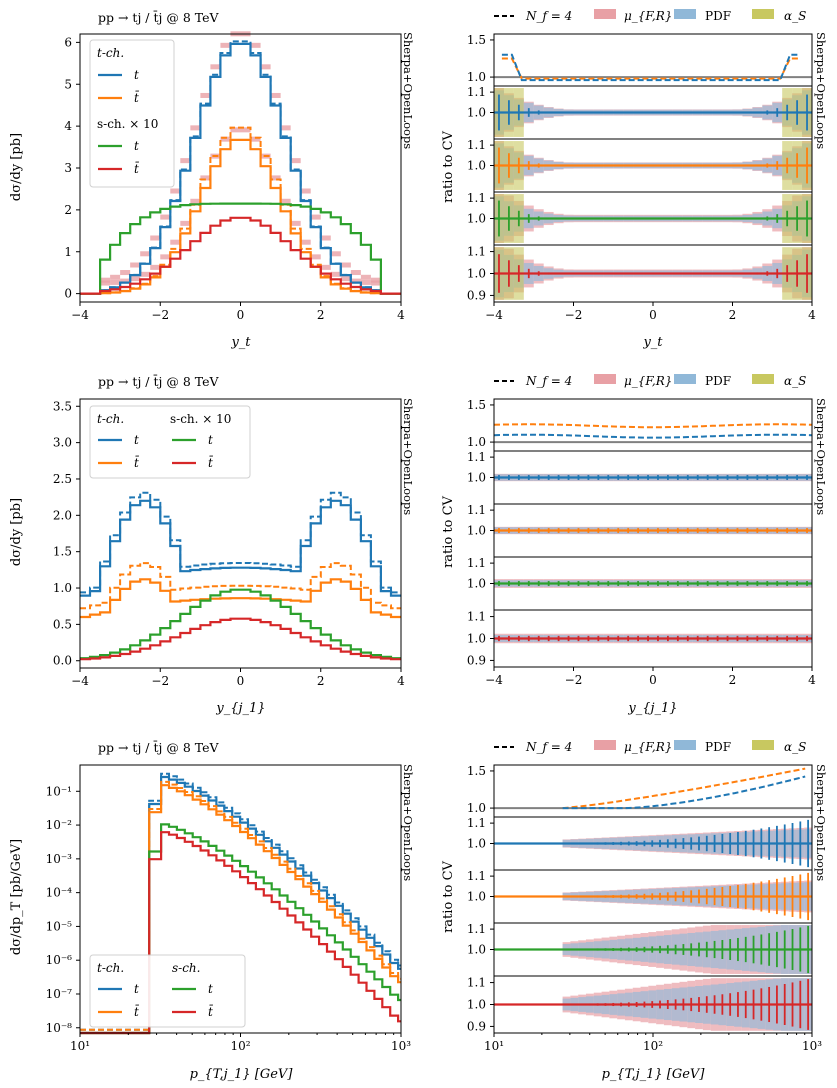  I want to click on ratio1-legend-as: α_S, so click(795, 16).